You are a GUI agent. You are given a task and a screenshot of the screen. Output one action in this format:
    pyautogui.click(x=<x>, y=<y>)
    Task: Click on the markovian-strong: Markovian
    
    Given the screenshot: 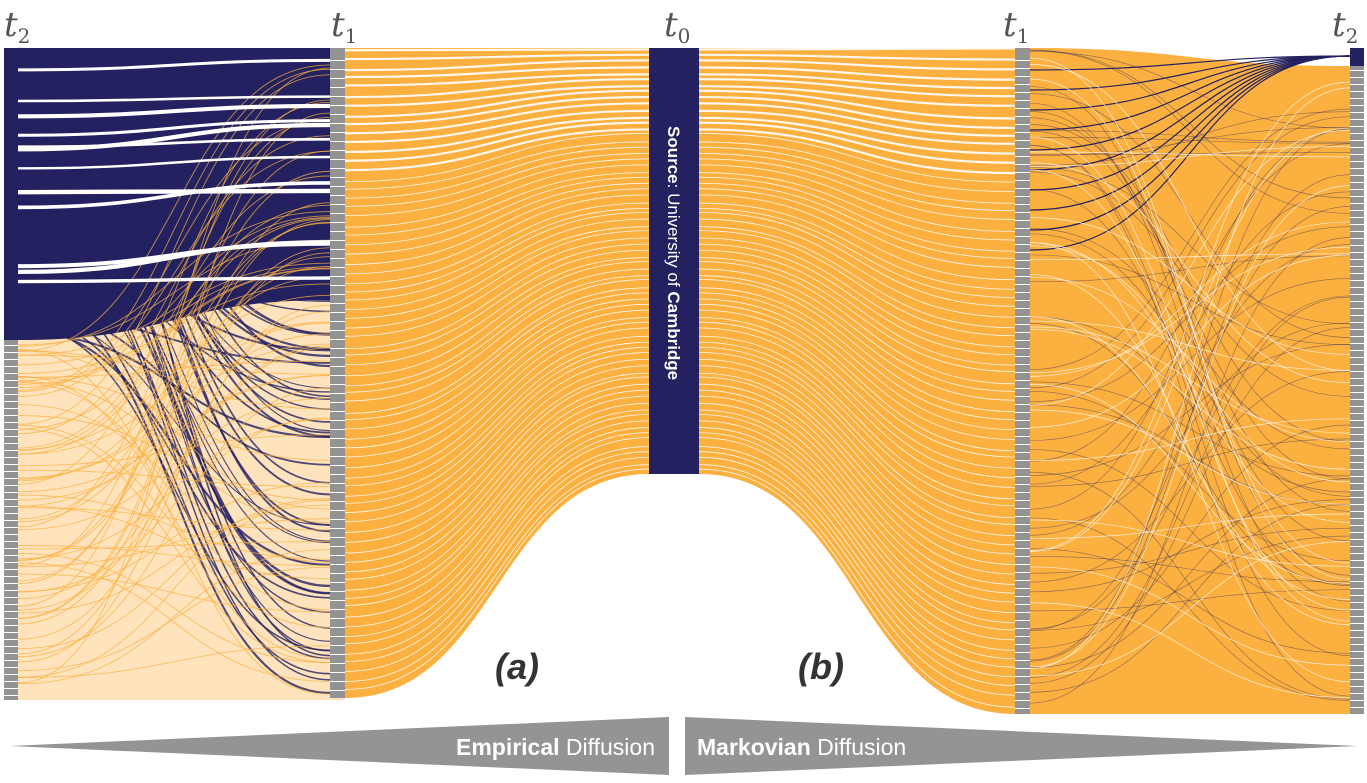 What is the action you would take?
    pyautogui.click(x=754, y=747)
    